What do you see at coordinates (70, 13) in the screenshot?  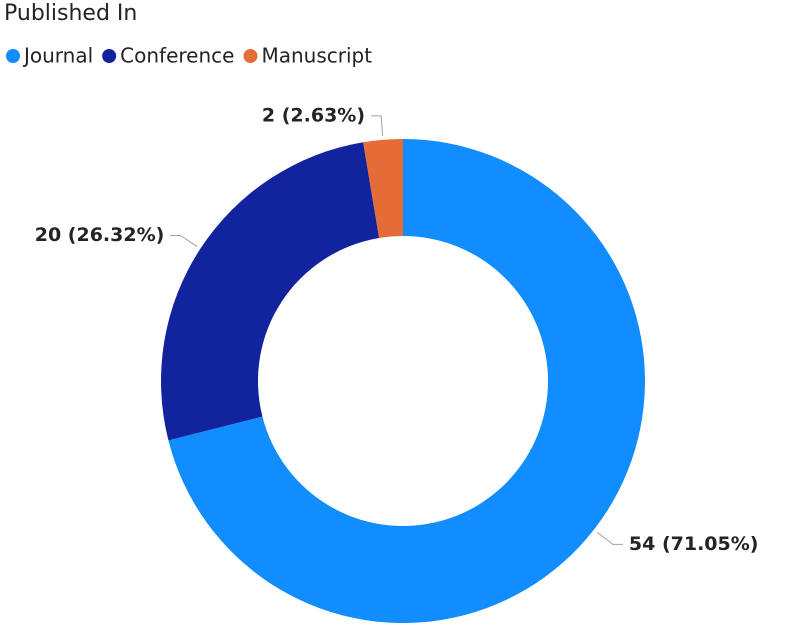 I see `chart-title: Published In` at bounding box center [70, 13].